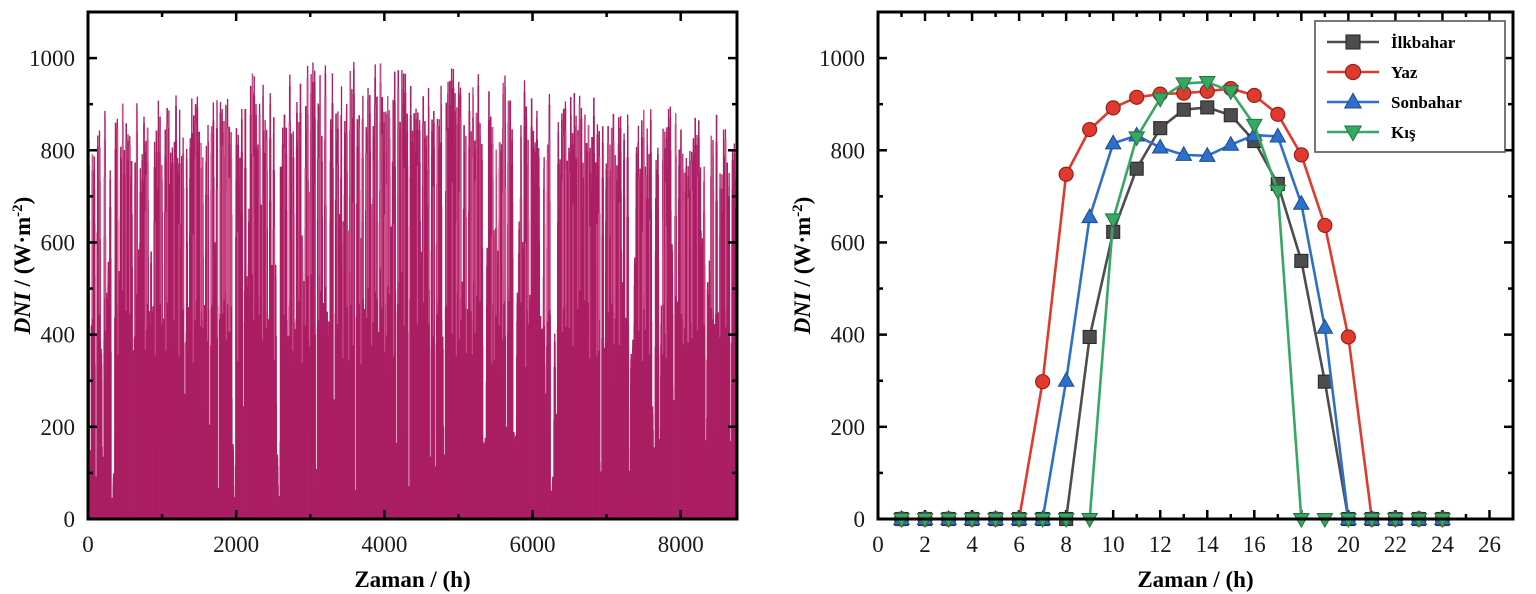  Describe the element at coordinates (1113, 544) in the screenshot. I see `x-tick-label: 10` at that location.